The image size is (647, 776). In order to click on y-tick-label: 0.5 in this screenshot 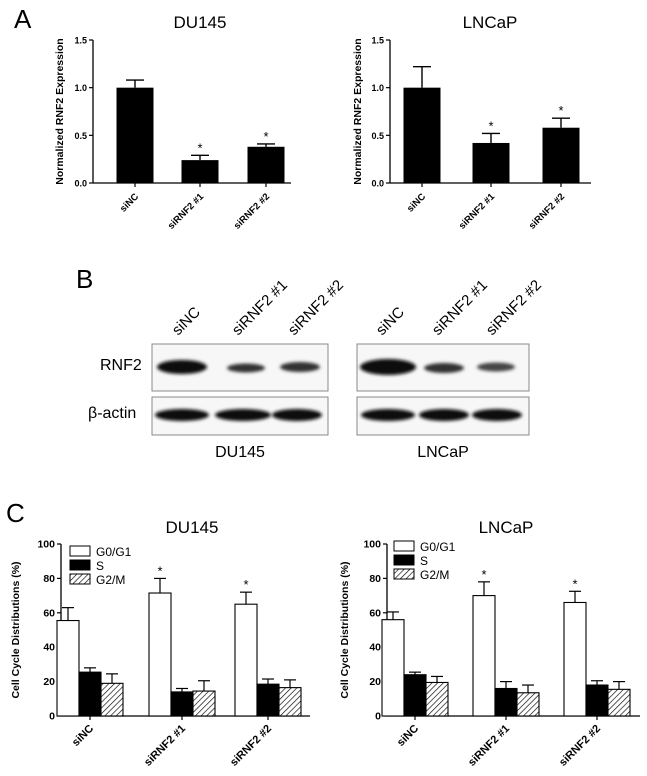, I will do `click(377, 136)`.